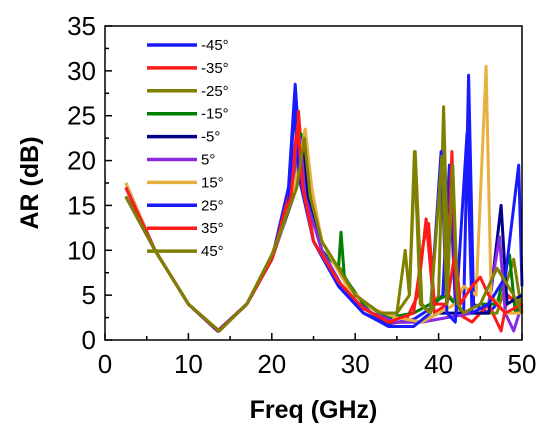 The height and width of the screenshot is (436, 550). What do you see at coordinates (81, 161) in the screenshot?
I see `y-tick-label: 20` at bounding box center [81, 161].